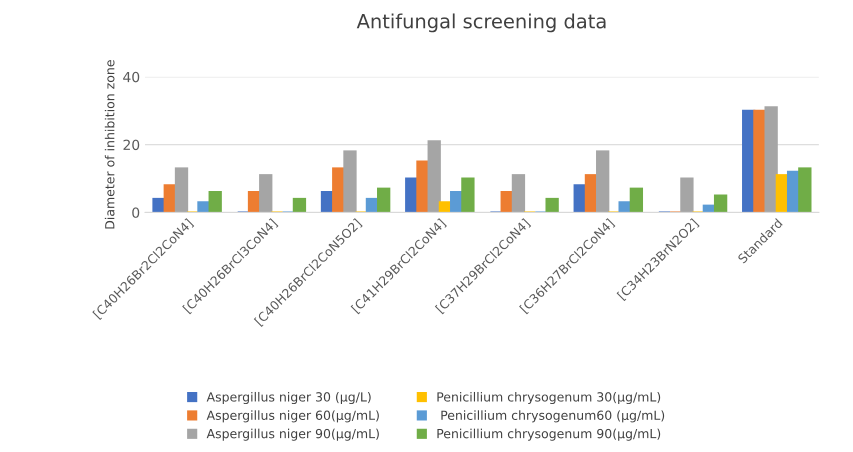  I want to click on legend-label: Penicillium chrysogenum 30(µg/mL), so click(548, 398).